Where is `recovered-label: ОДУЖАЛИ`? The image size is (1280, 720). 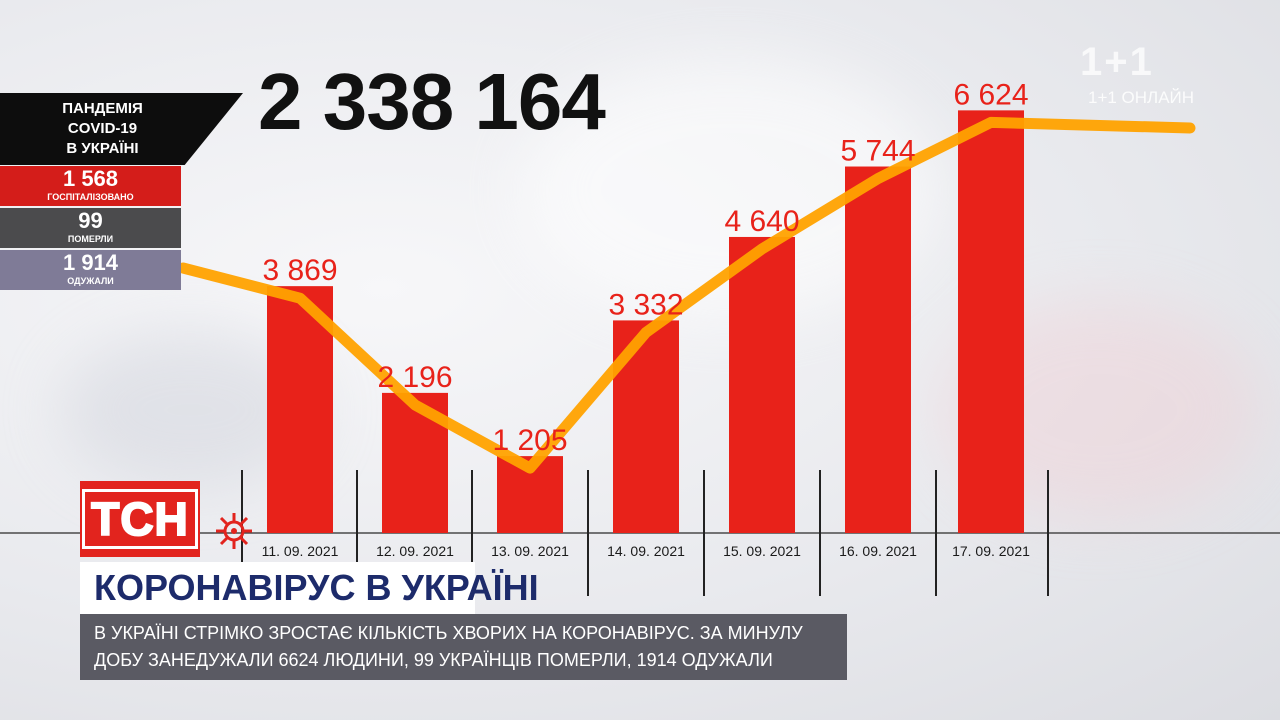 recovered-label: ОДУЖАЛИ is located at coordinates (90, 281).